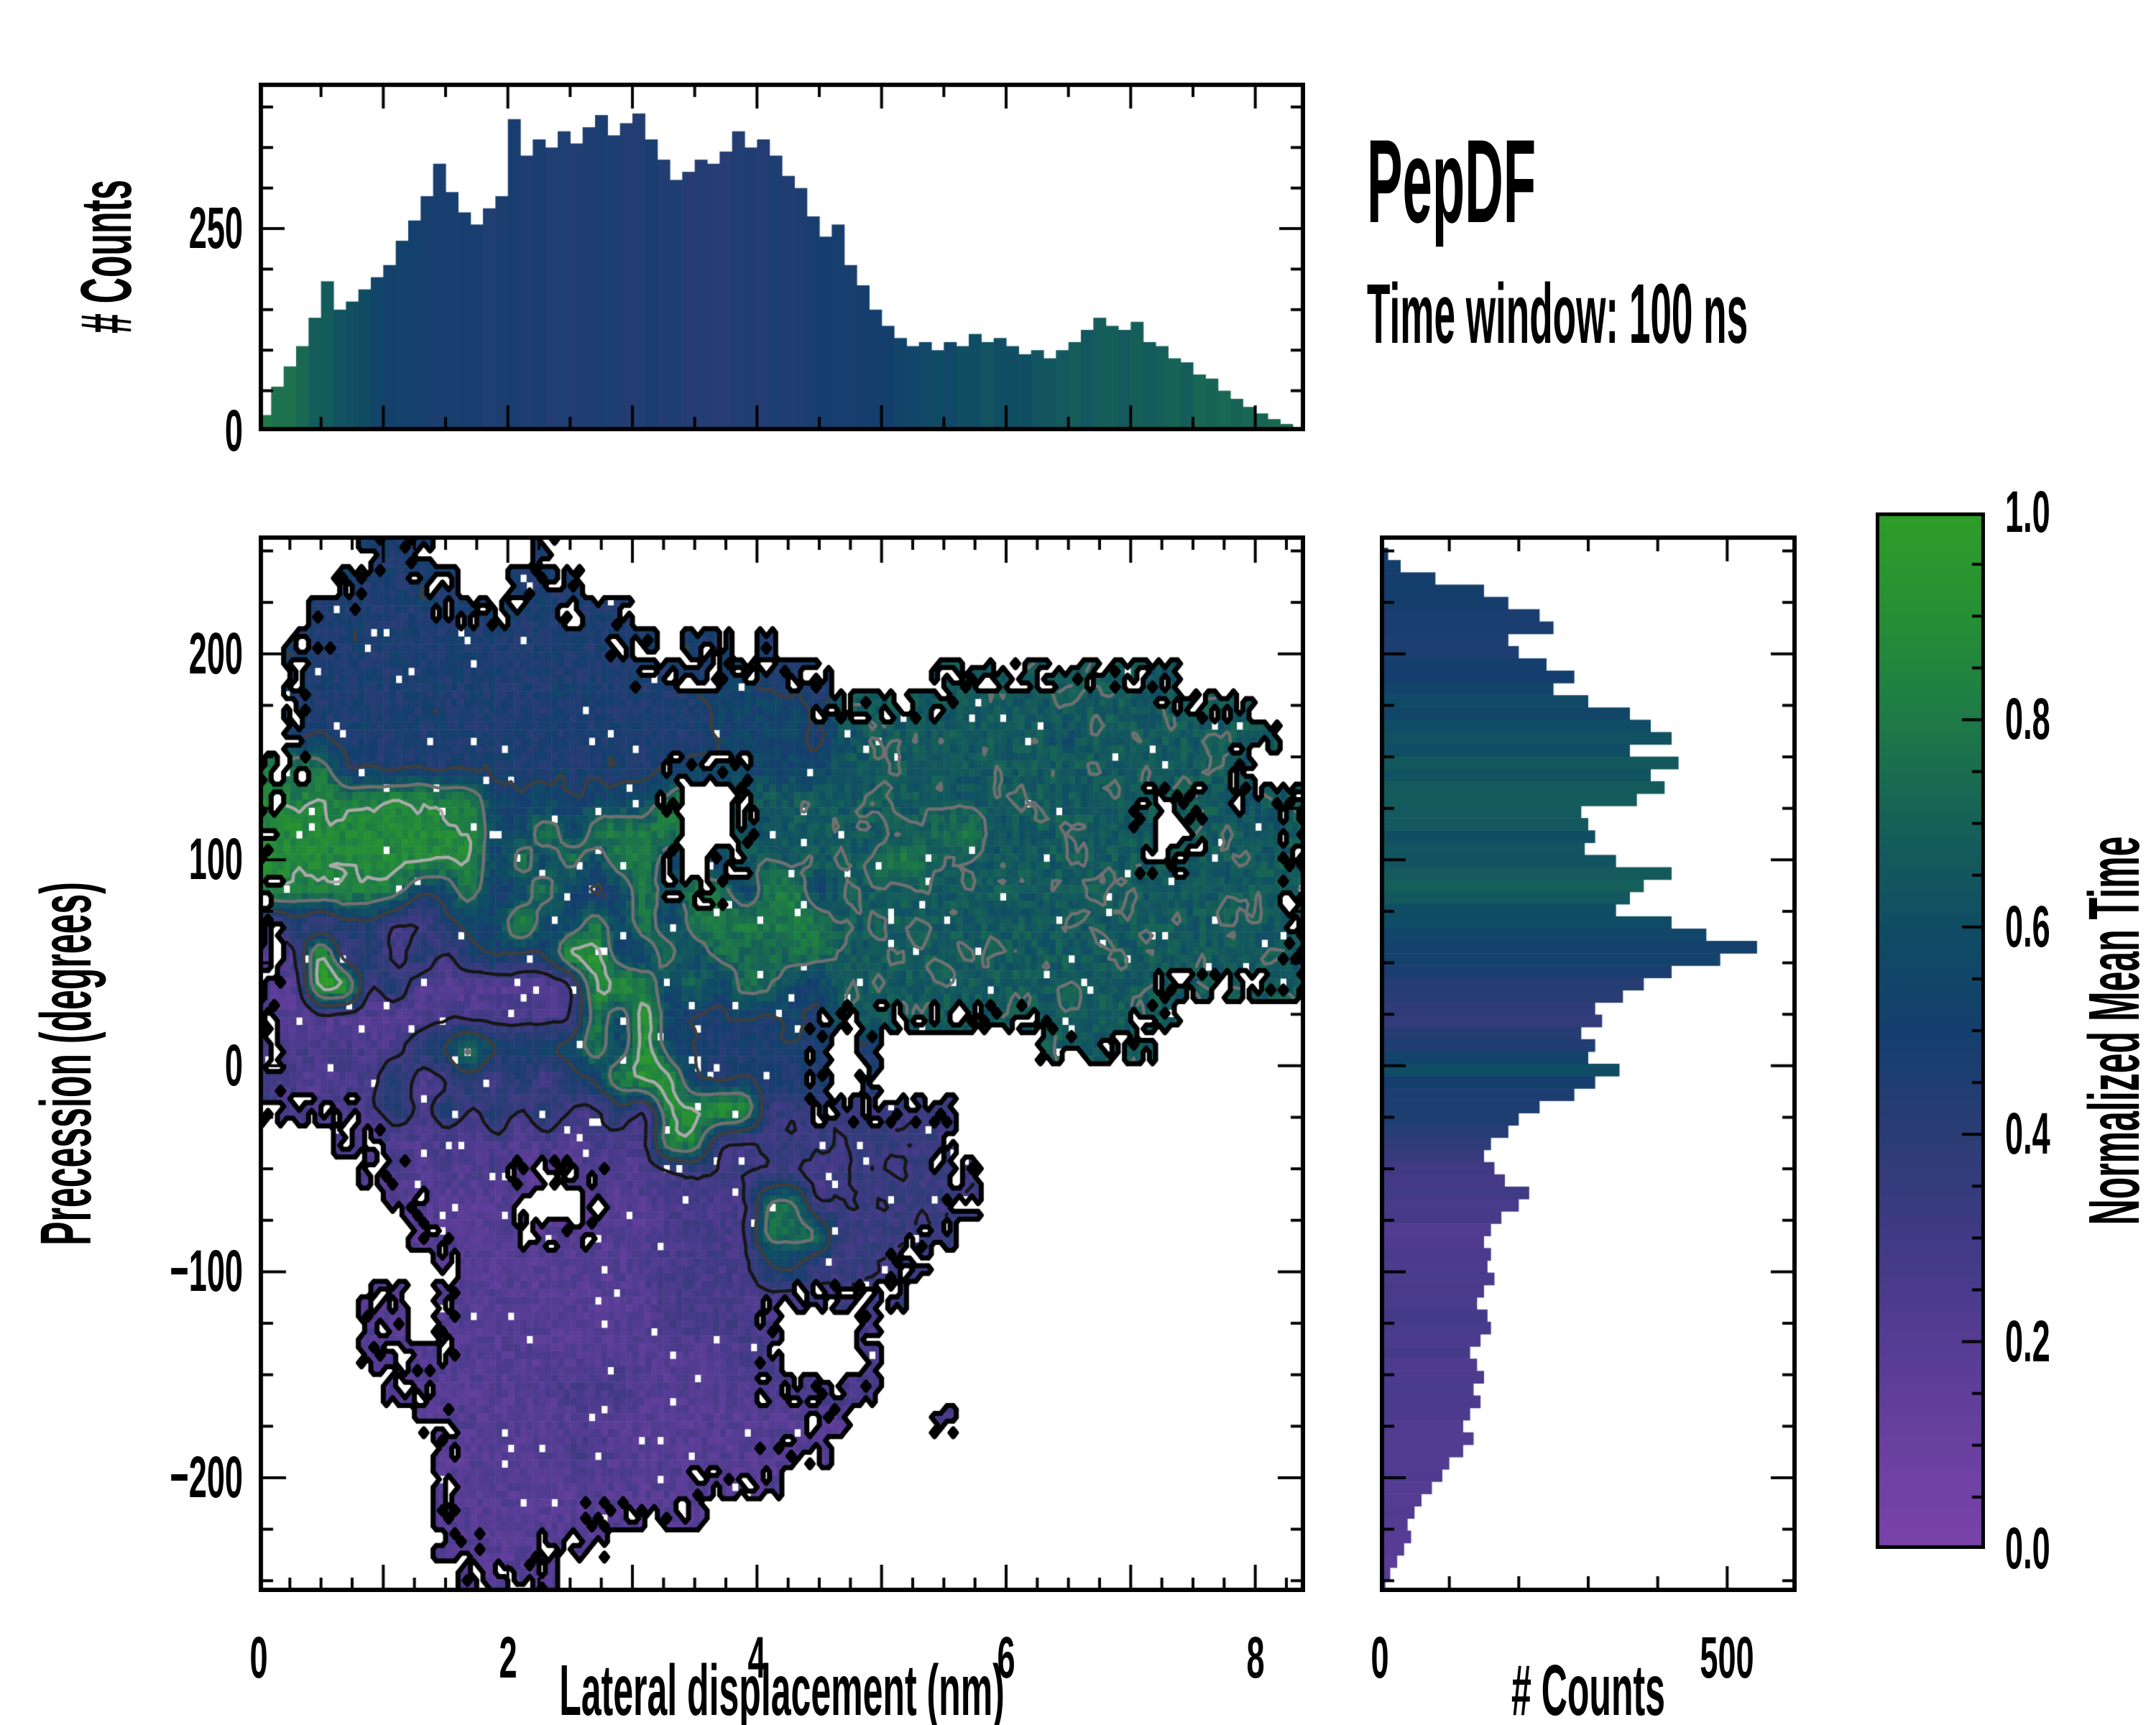 This screenshot has height=1725, width=2156. Describe the element at coordinates (234, 431) in the screenshot. I see `top-hist-y-tick-label: 0` at that location.